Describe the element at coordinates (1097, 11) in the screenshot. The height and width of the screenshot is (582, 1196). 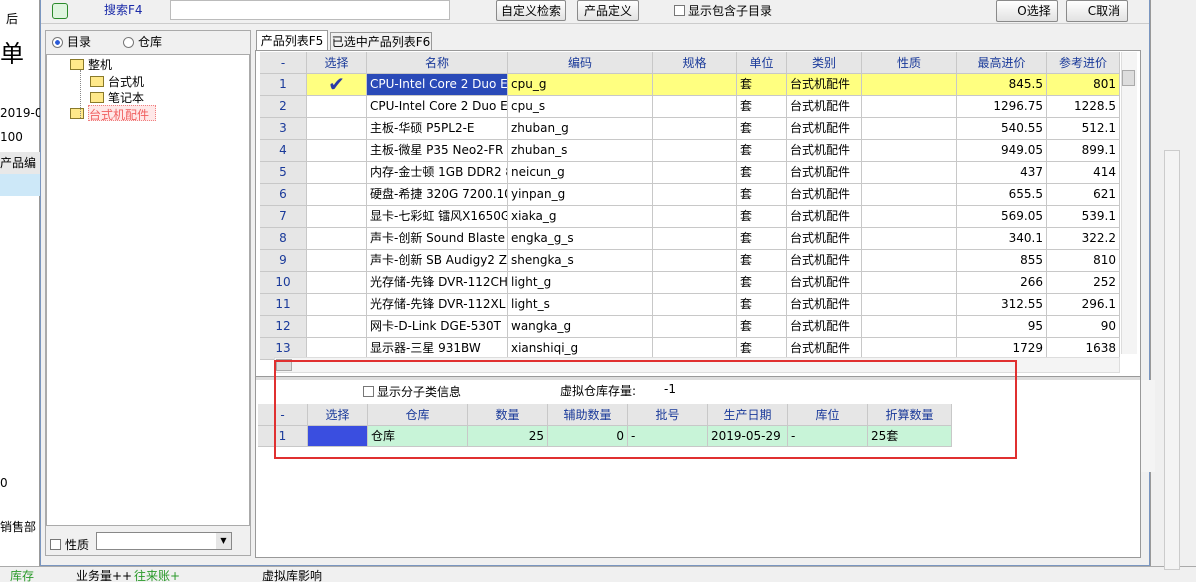
I see `button: C取消` at that location.